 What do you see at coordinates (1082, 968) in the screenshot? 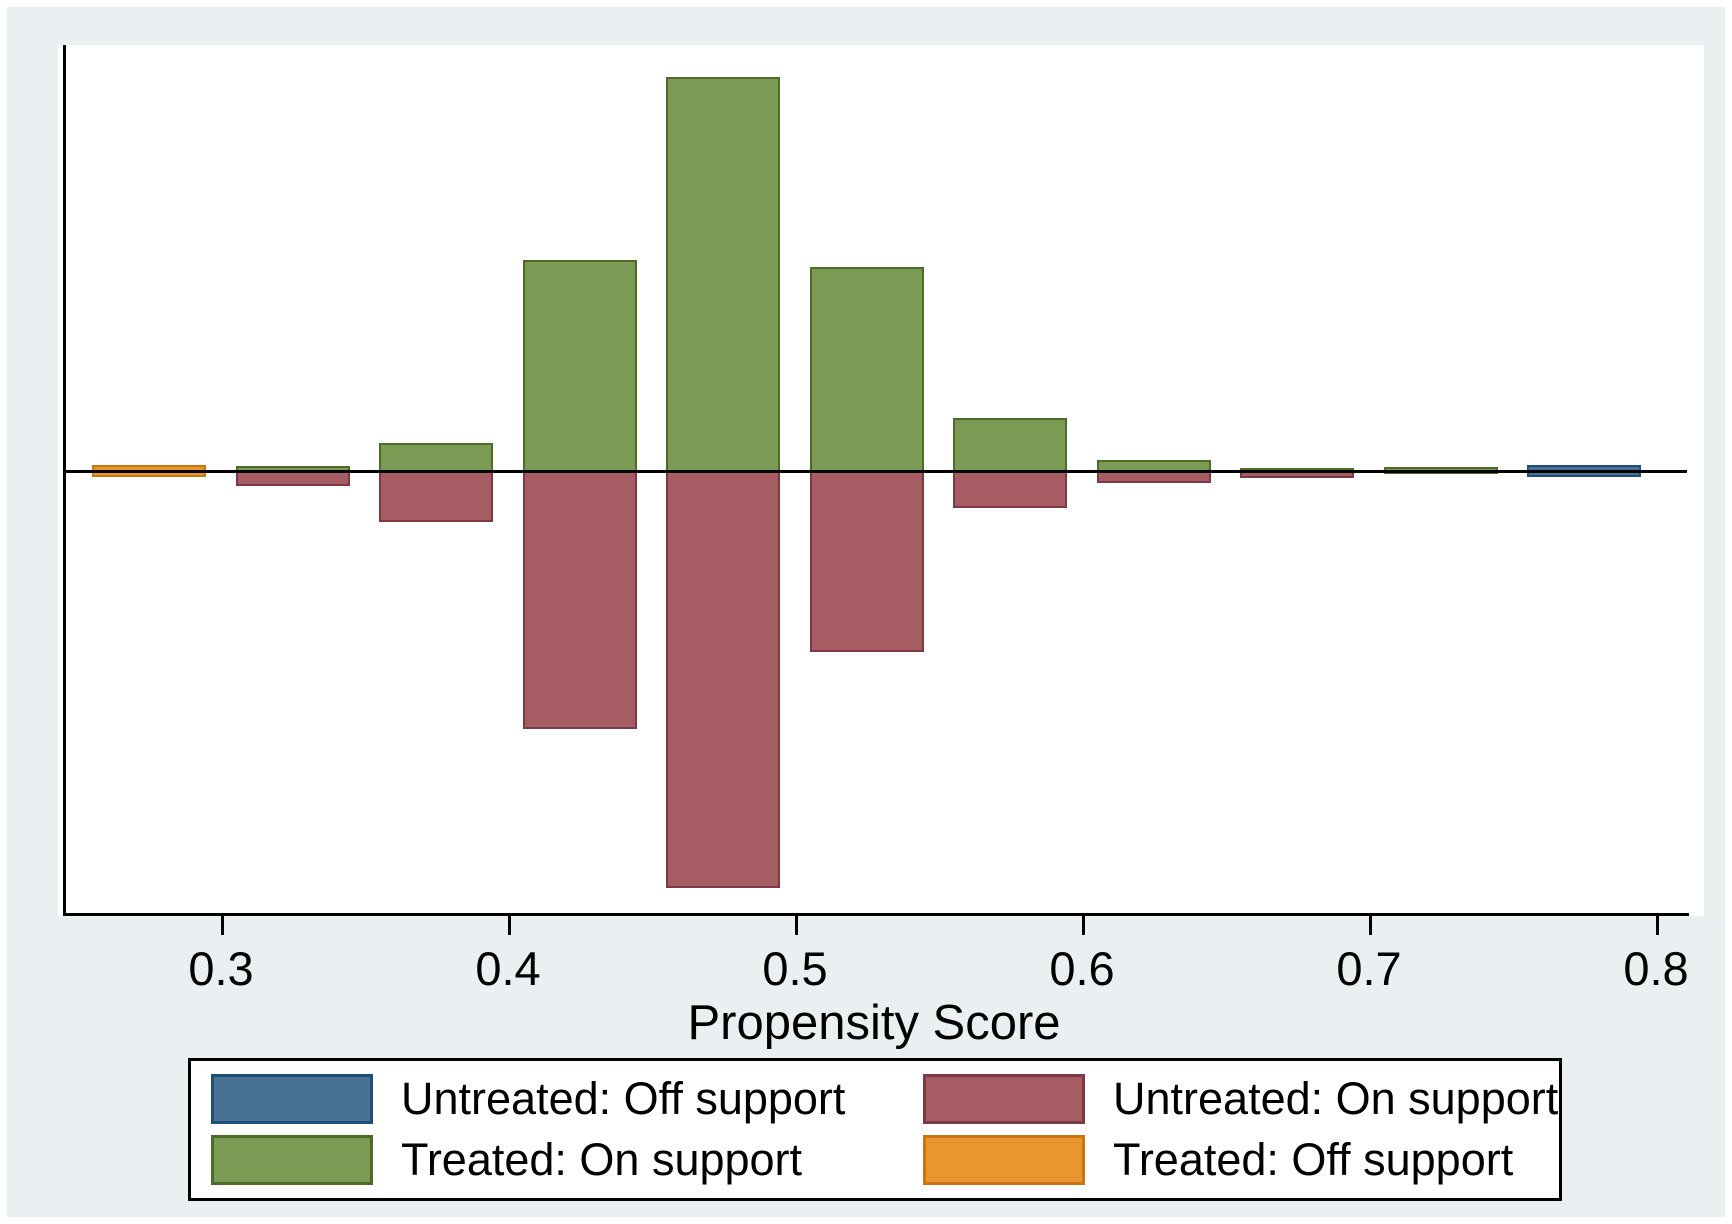
I see `x-tick-label-0.6: 0.6` at bounding box center [1082, 968].